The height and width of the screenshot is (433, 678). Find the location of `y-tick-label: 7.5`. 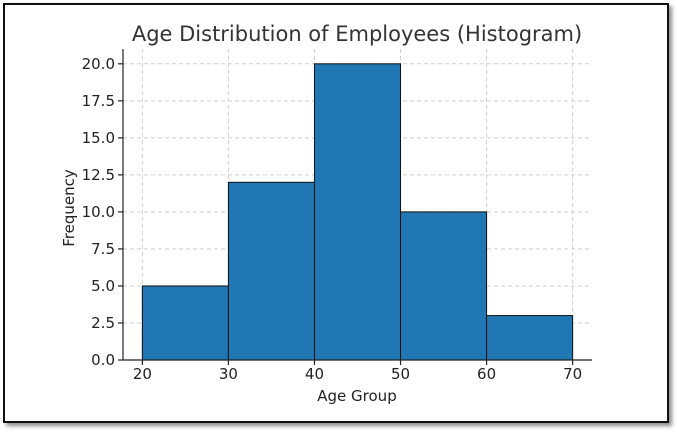

y-tick-label: 7.5 is located at coordinates (103, 249).